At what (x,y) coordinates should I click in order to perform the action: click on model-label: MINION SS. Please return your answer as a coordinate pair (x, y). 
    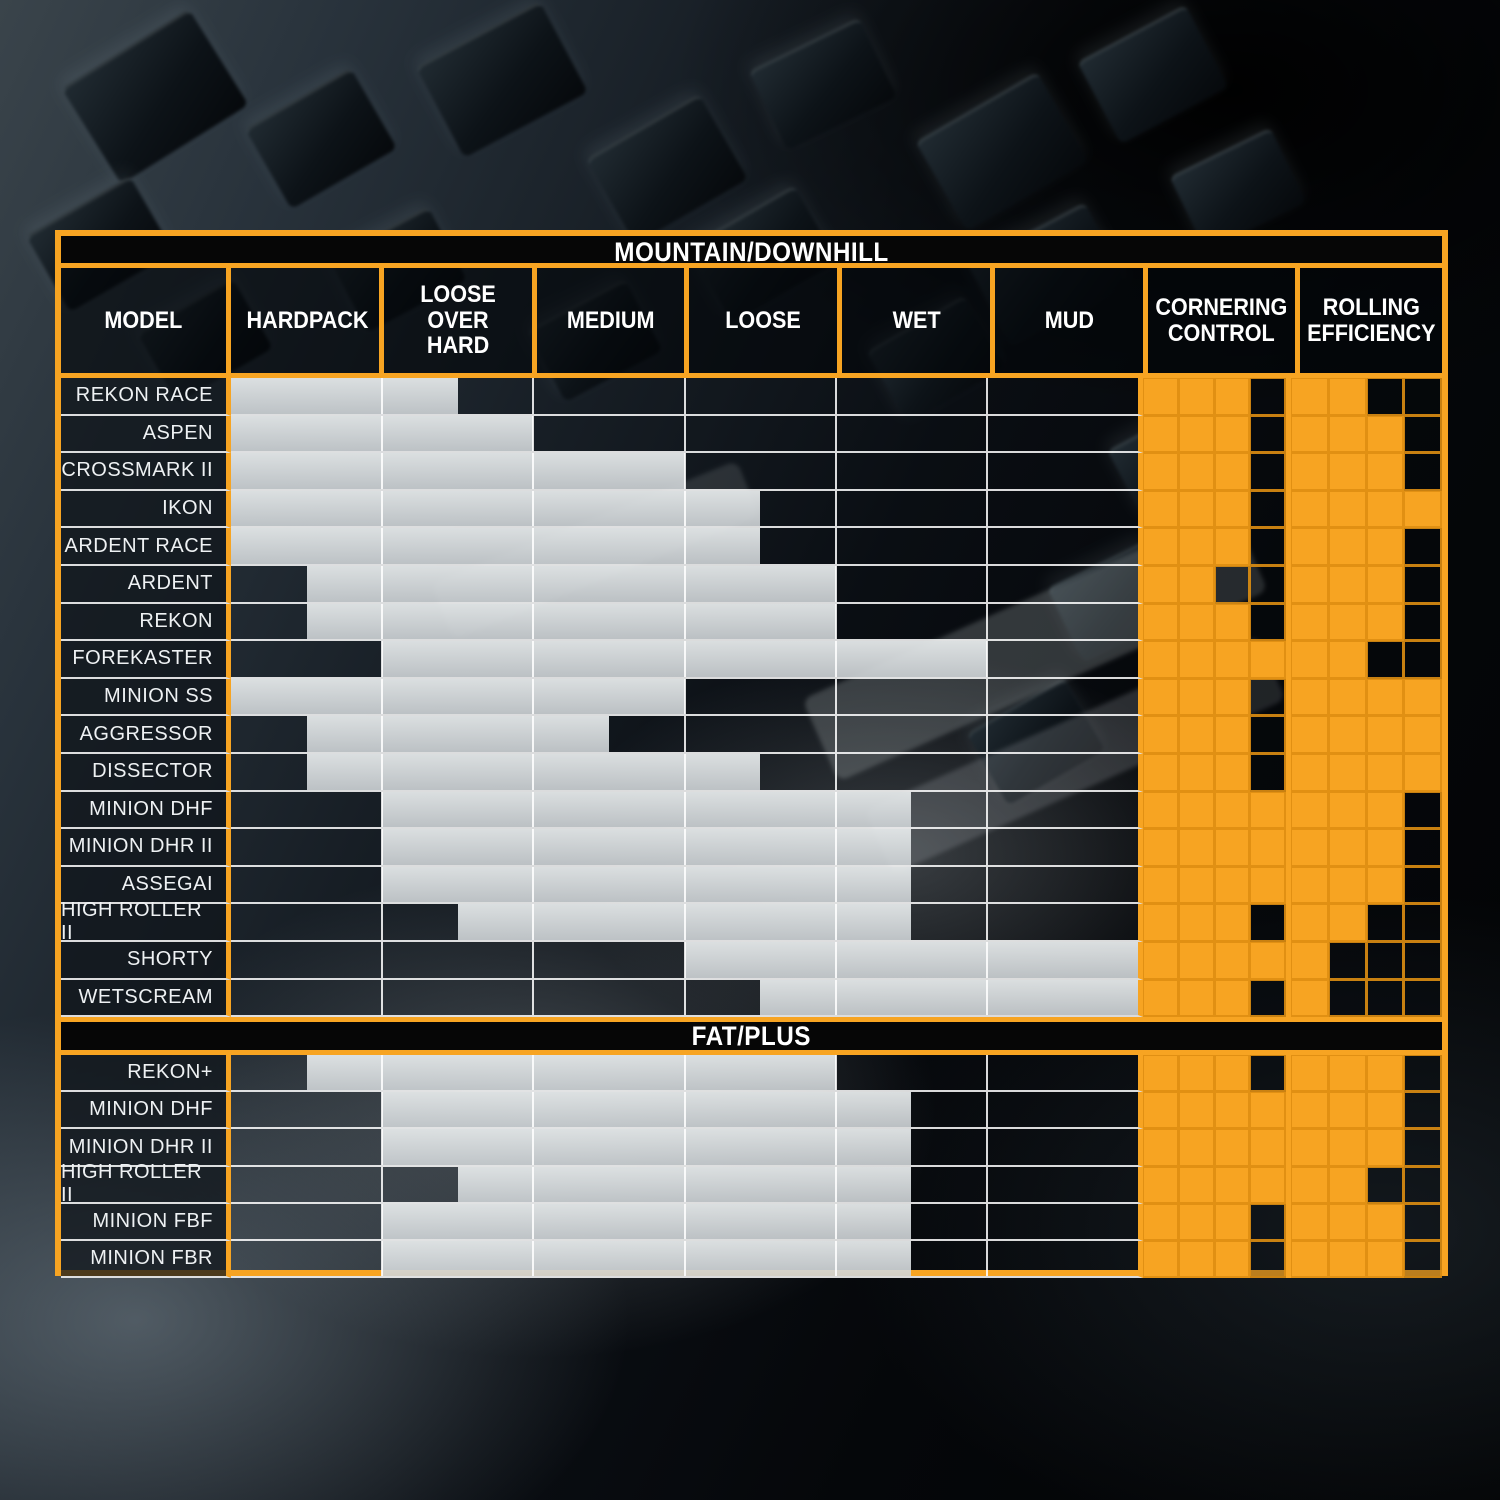
    Looking at the image, I should click on (146, 697).